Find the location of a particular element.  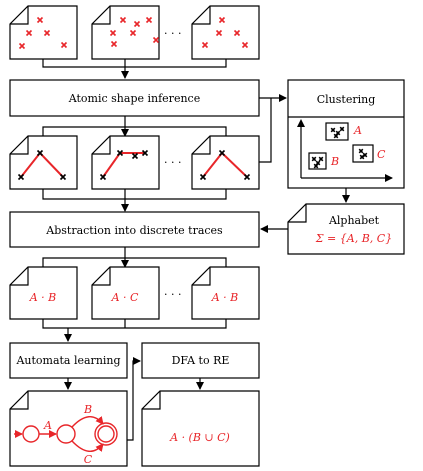

clustering-axes is located at coordinates (345, 150).